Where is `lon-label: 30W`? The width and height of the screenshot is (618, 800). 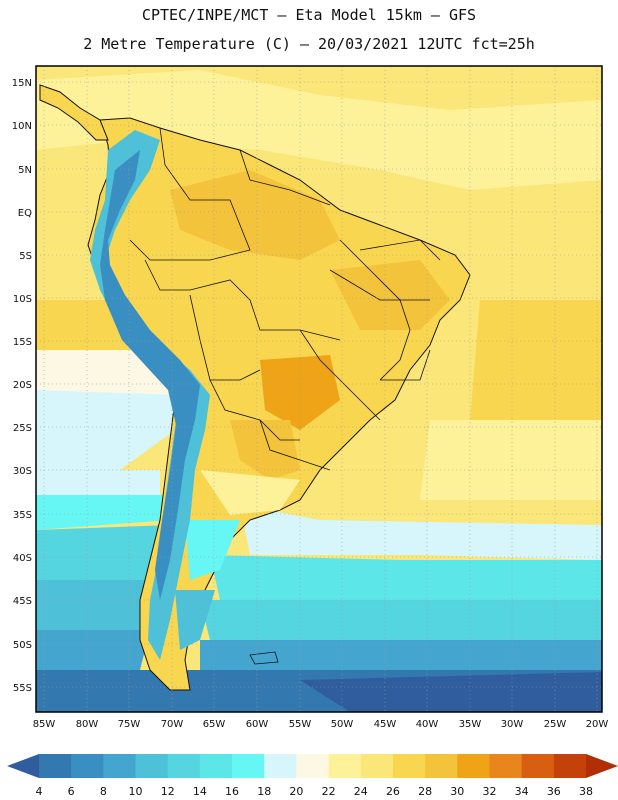
lon-label: 30W is located at coordinates (512, 724).